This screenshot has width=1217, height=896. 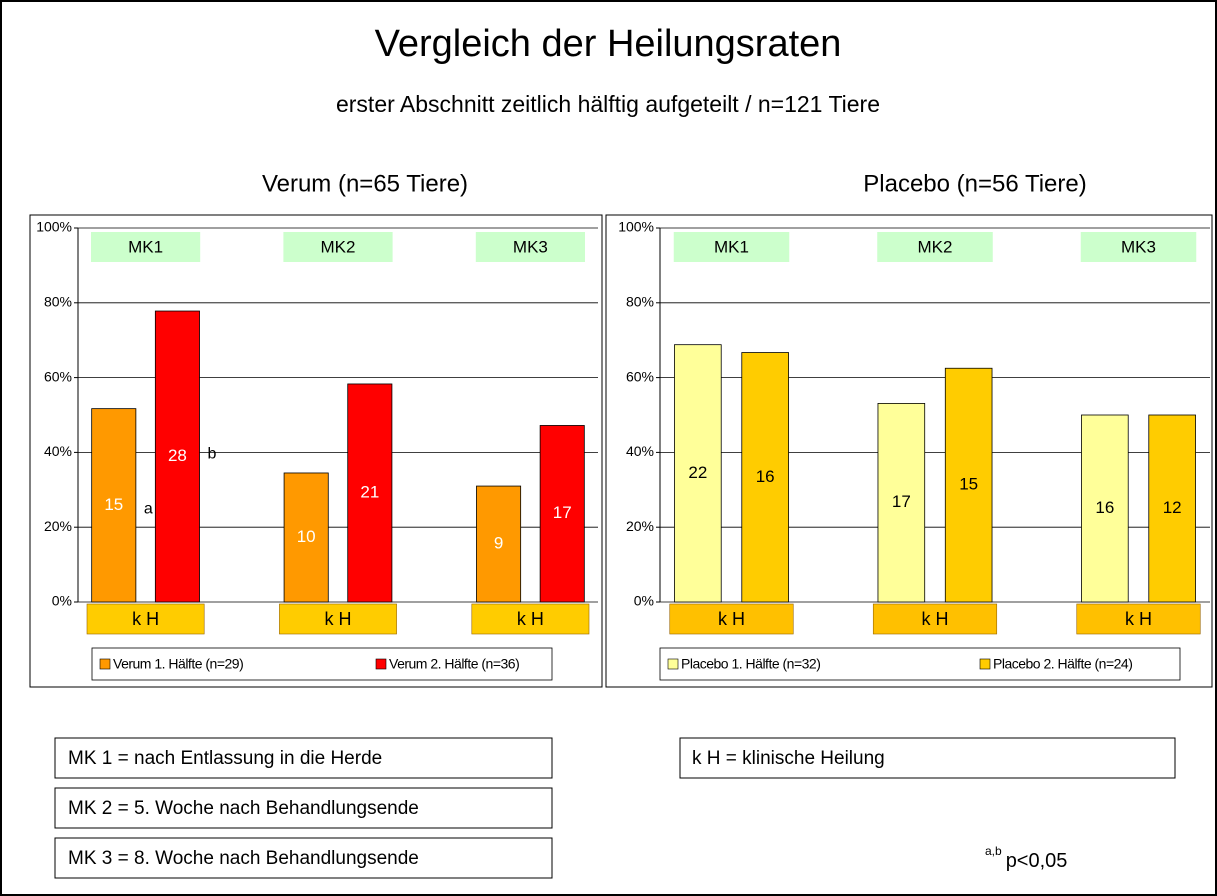 I want to click on note: k H = klinische Heilung, so click(x=788, y=758).